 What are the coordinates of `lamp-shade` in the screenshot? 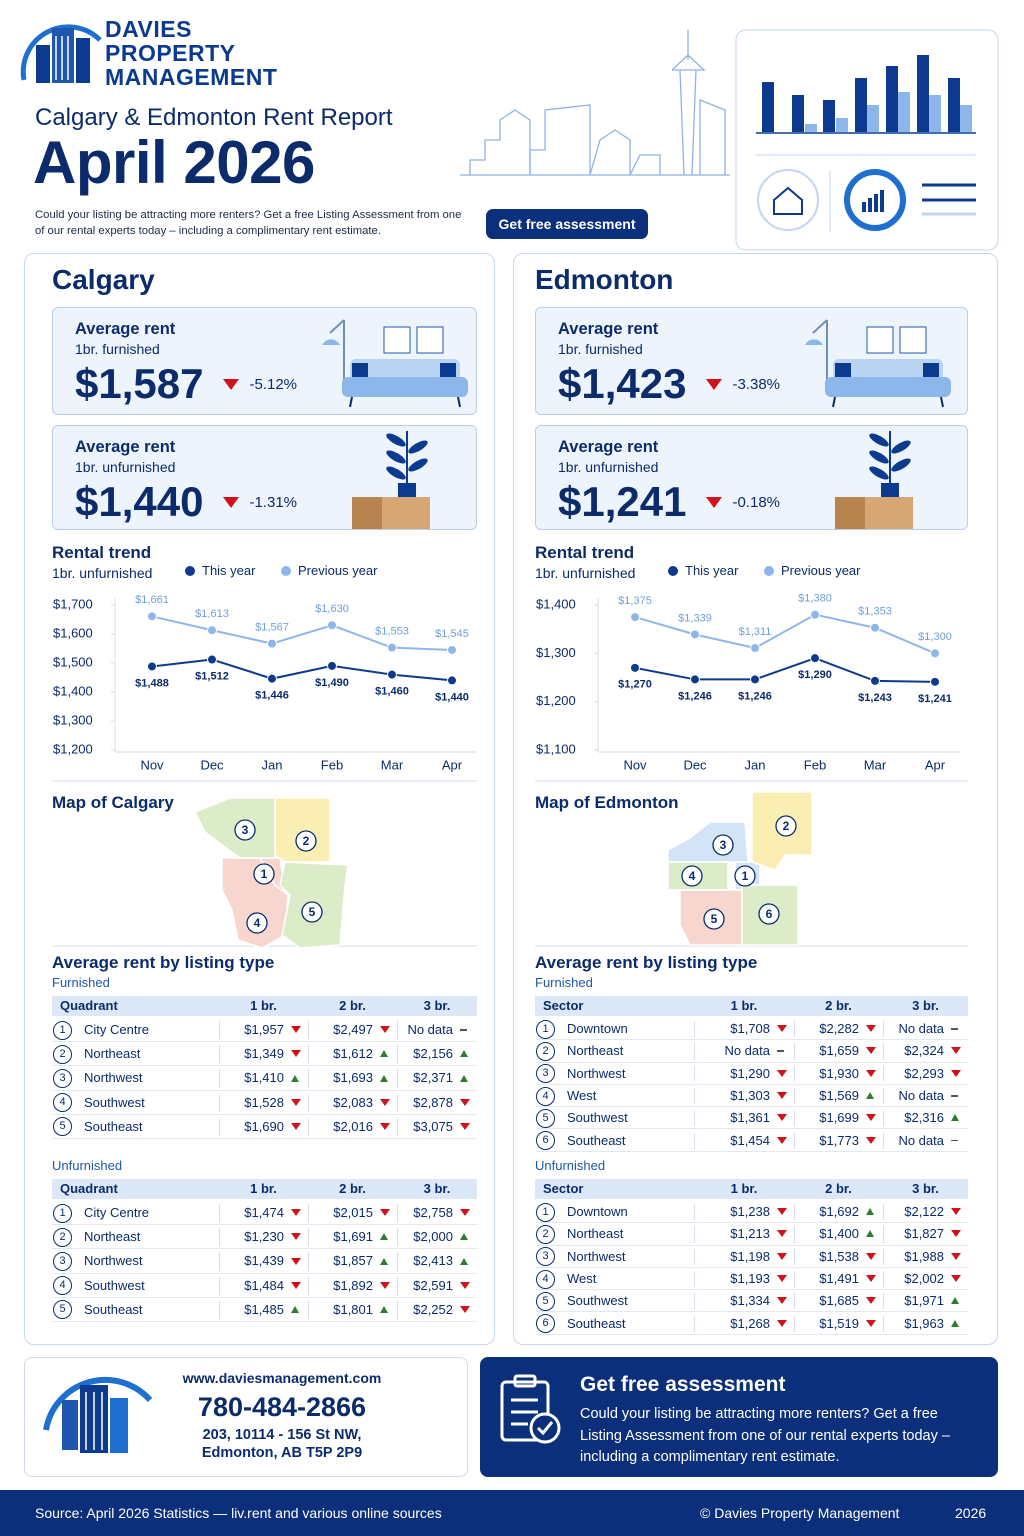 It's located at (814, 342).